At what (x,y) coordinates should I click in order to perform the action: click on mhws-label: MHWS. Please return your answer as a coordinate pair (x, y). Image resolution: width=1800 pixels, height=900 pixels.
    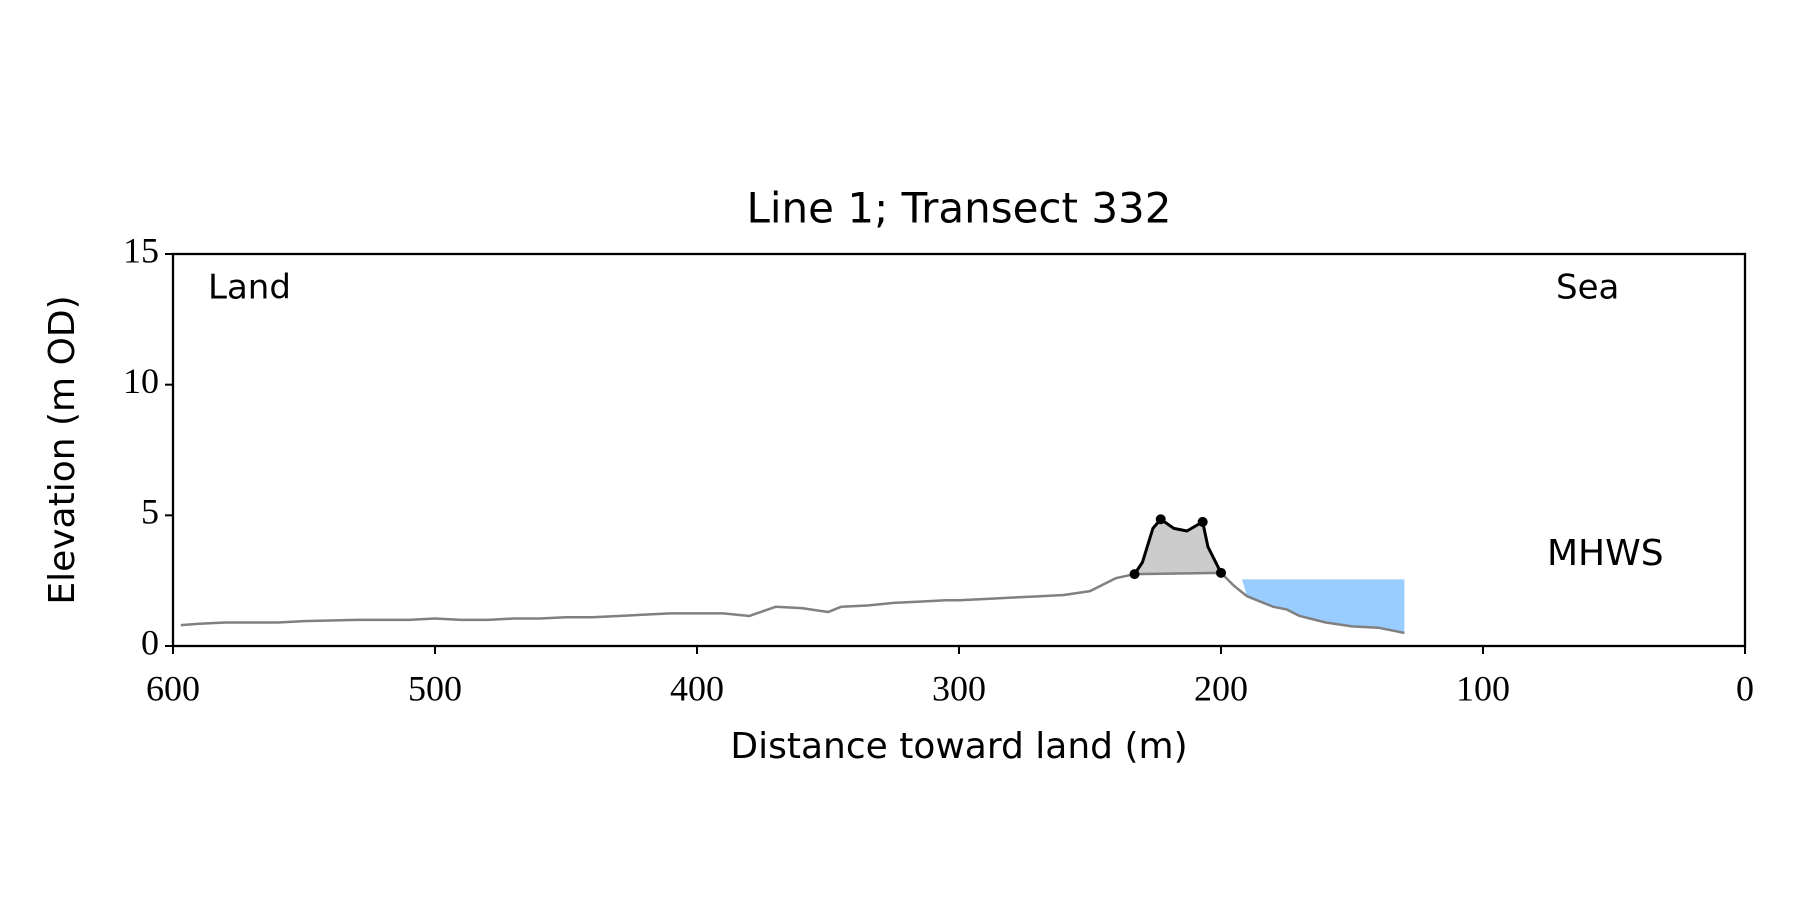
    Looking at the image, I should click on (1605, 553).